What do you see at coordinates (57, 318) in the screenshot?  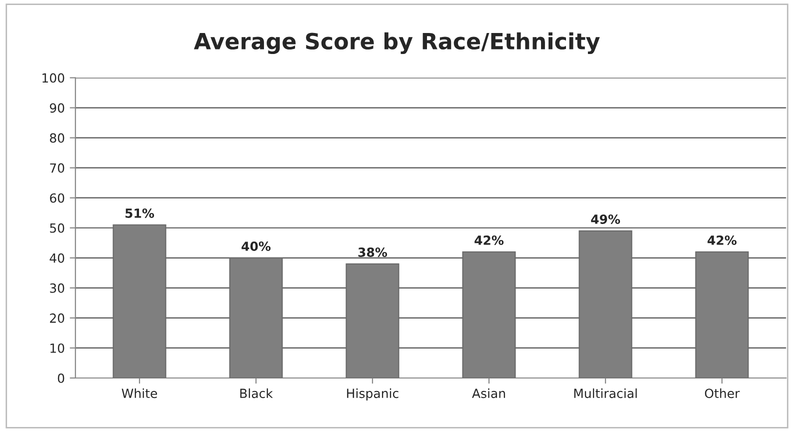 I see `y-tick-label: 20` at bounding box center [57, 318].